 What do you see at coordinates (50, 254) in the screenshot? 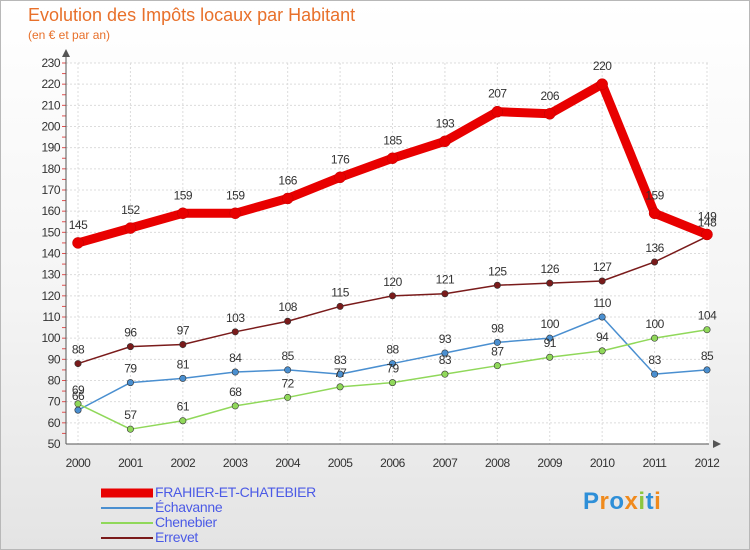
I see `y-tick-label: 140` at bounding box center [50, 254].